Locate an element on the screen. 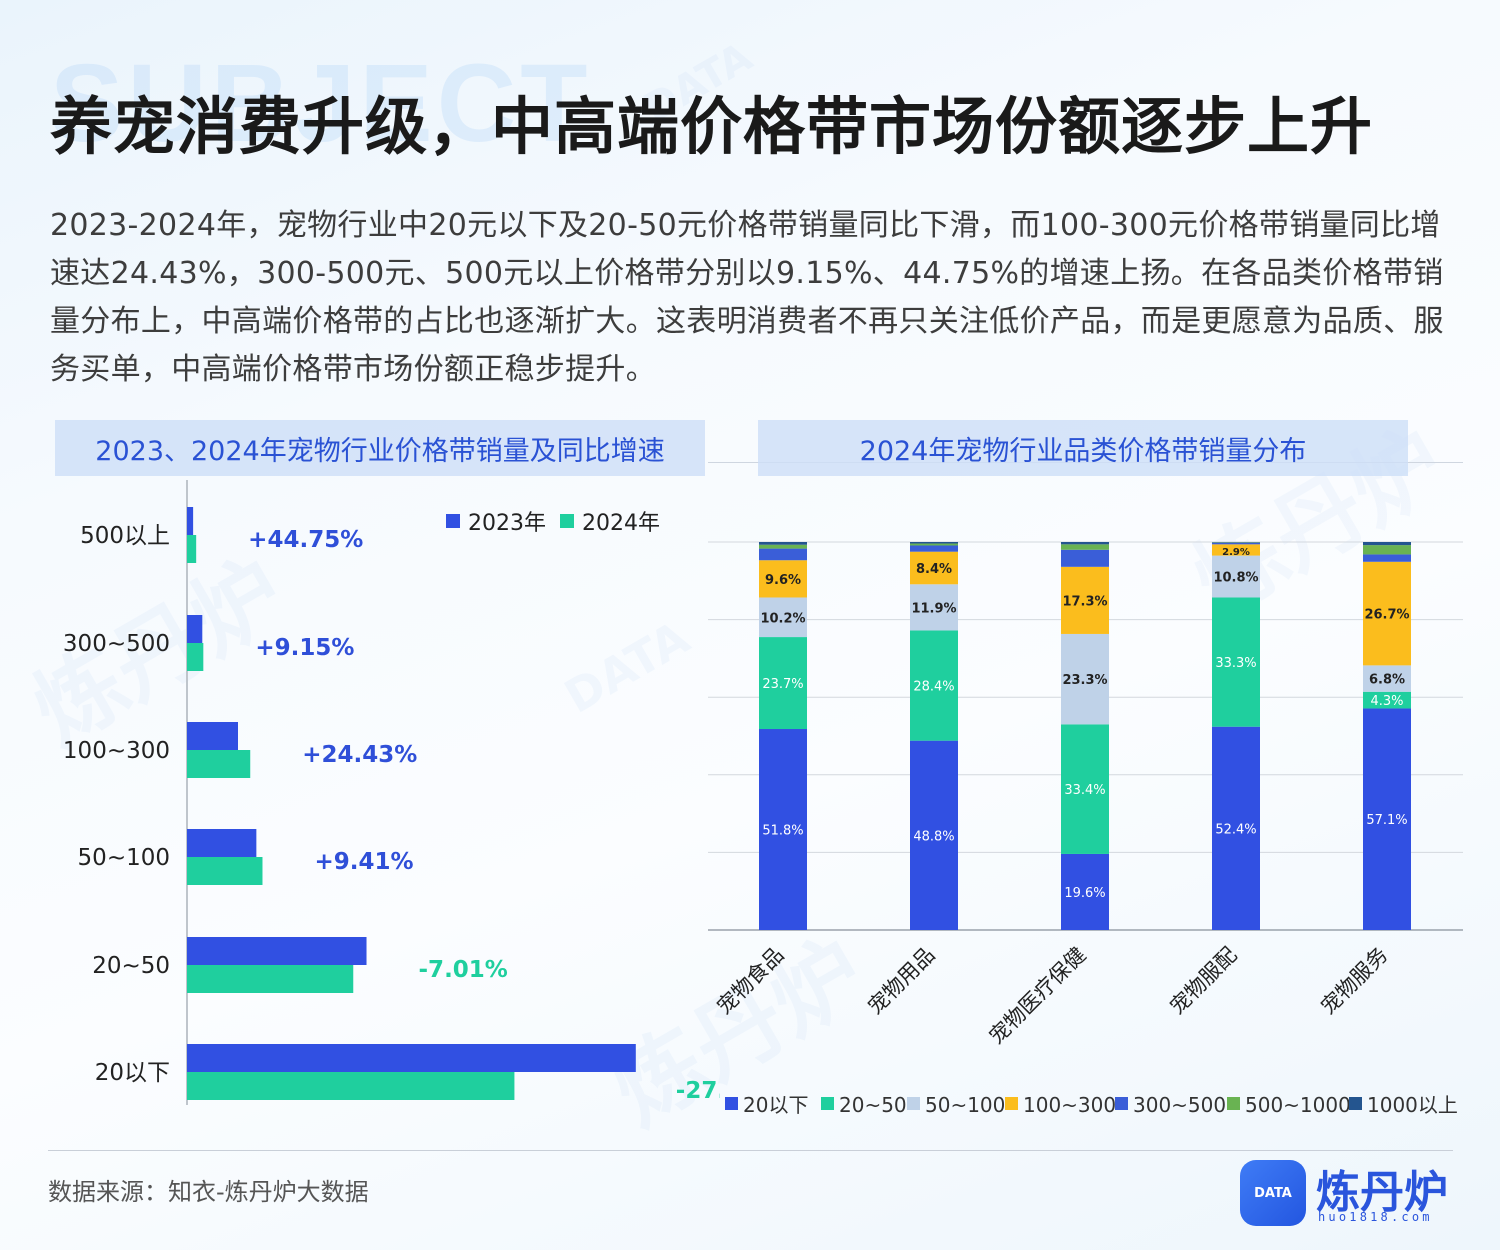  data-label: 26.7% is located at coordinates (1386, 615).